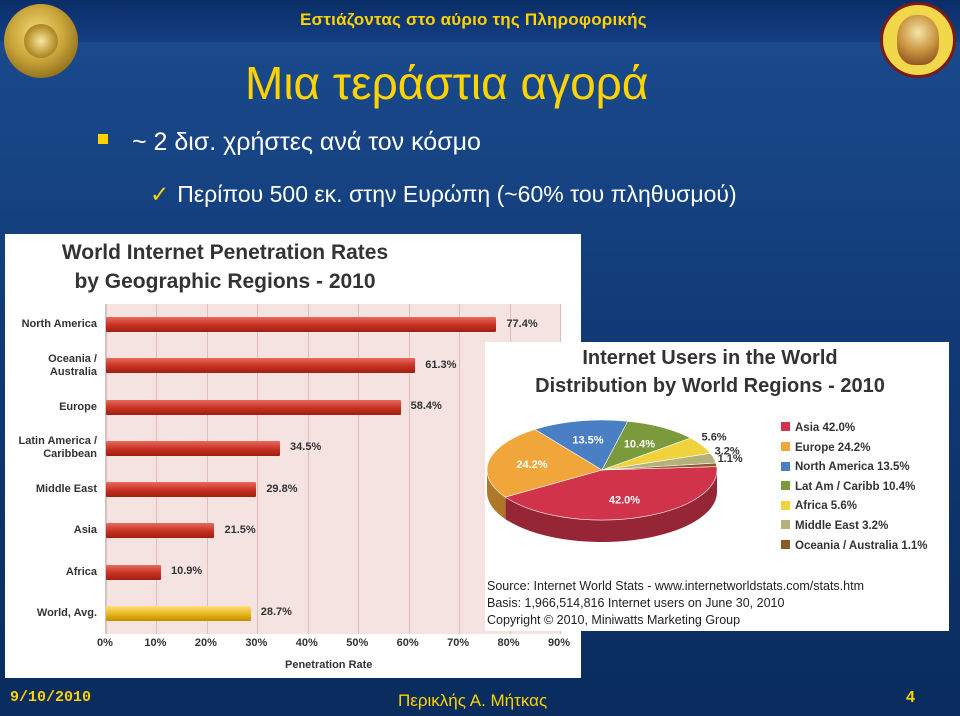 This screenshot has height=716, width=960. I want to click on bar-category-label-line: Australia, so click(73, 371).